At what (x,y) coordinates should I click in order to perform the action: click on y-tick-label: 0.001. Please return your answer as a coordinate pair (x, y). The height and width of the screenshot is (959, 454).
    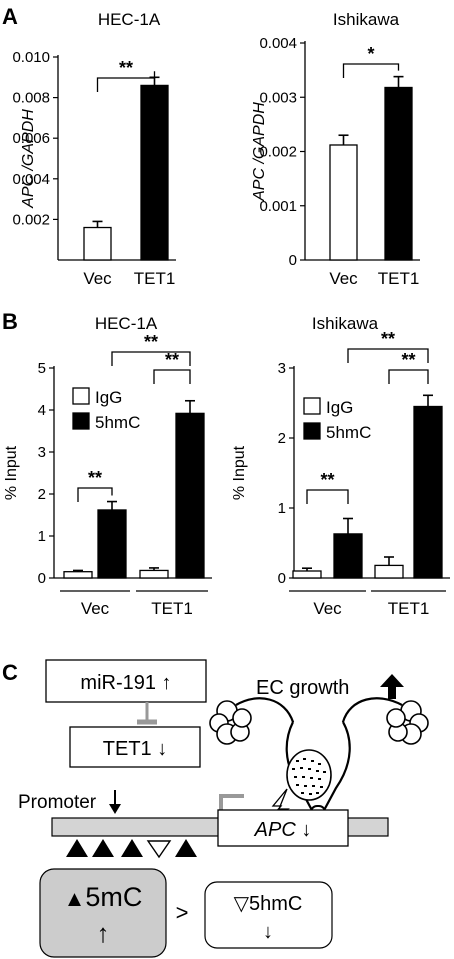
    Looking at the image, I should click on (278, 206).